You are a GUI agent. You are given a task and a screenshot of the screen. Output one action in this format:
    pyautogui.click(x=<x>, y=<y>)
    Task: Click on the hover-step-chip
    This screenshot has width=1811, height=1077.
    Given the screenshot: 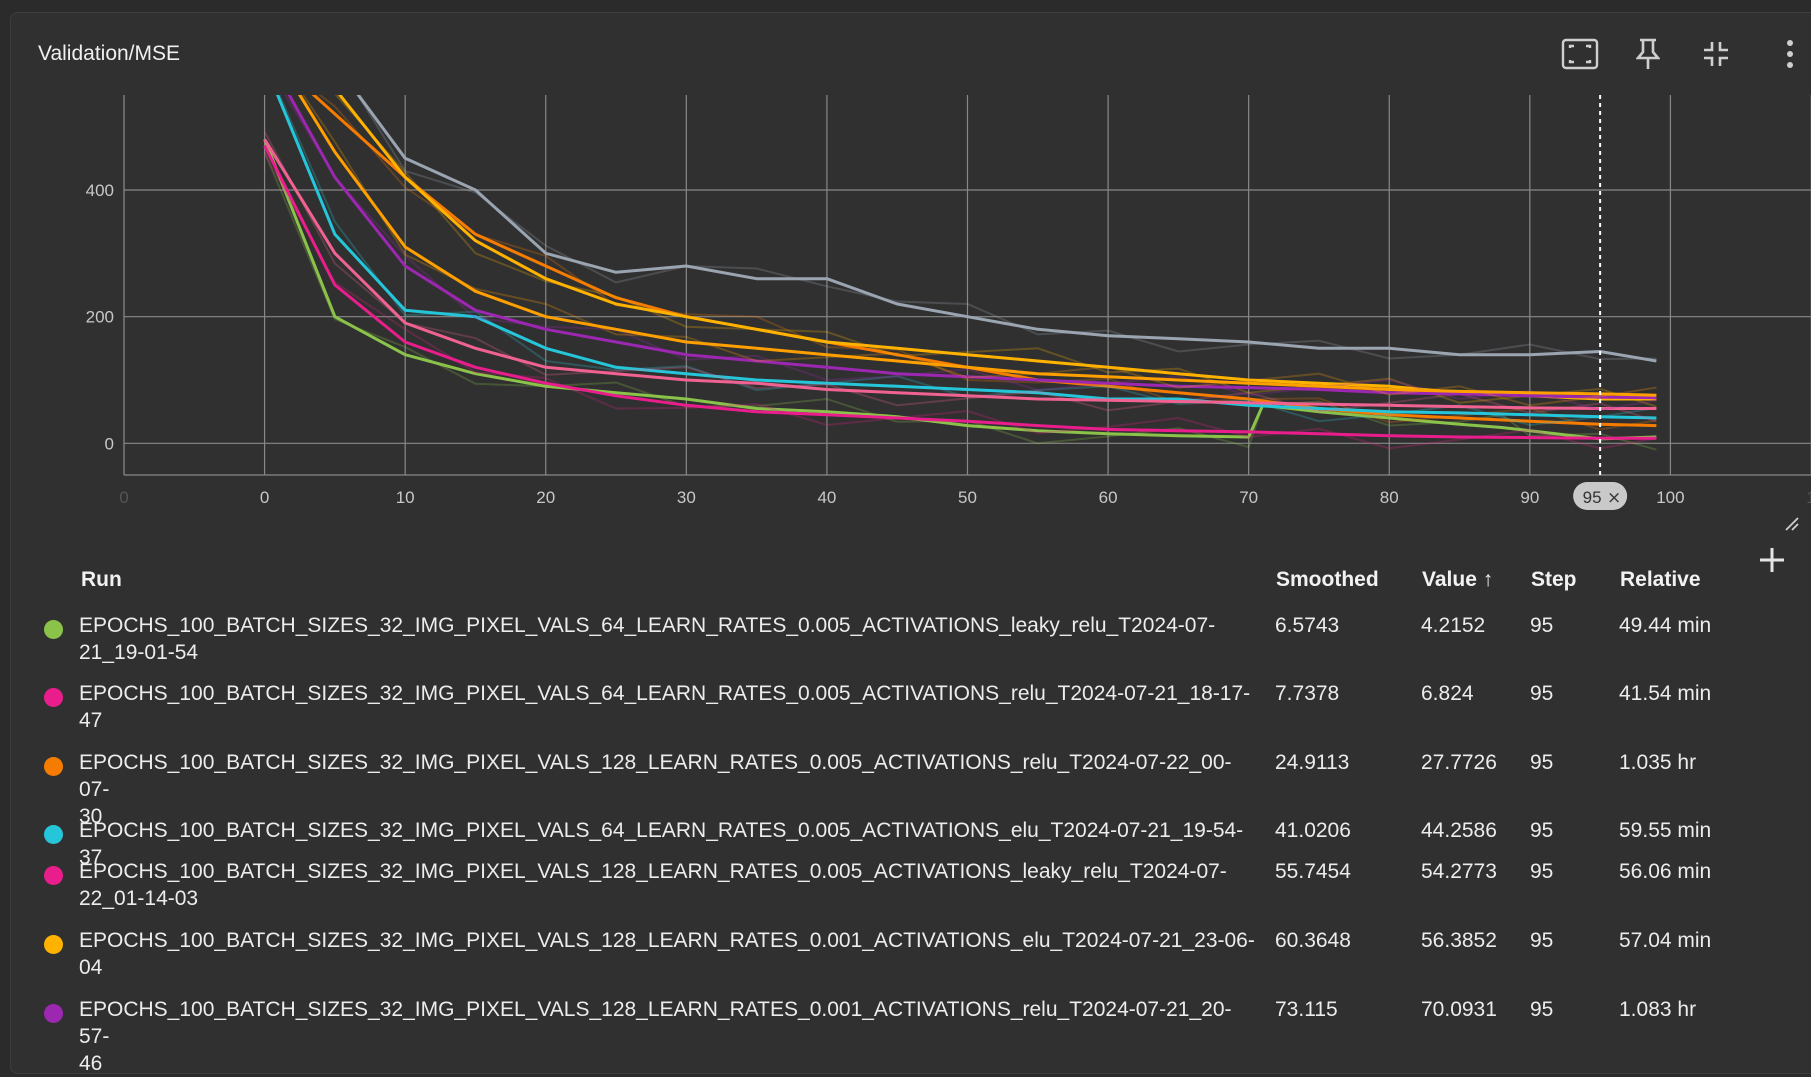 What is the action you would take?
    pyautogui.click(x=1600, y=496)
    